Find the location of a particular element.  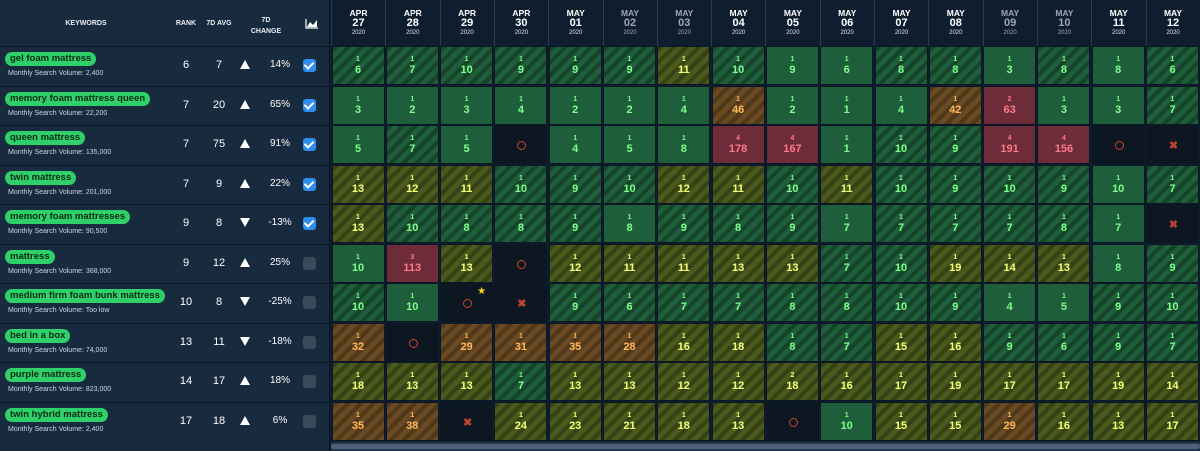

rank-cell: 4 156 is located at coordinates (1064, 144).